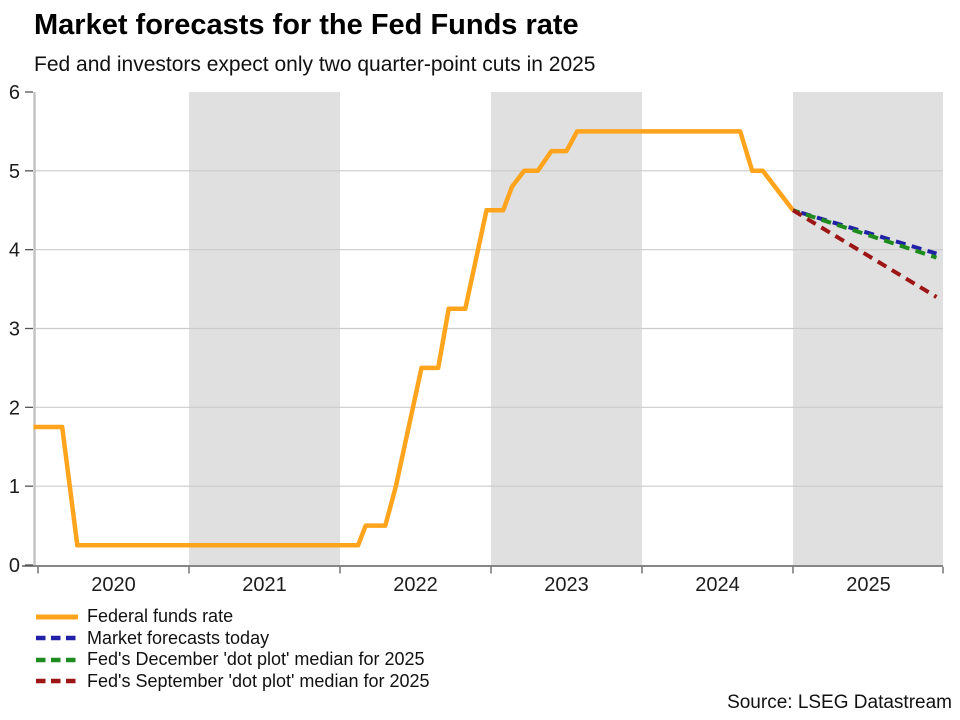 The image size is (960, 720). I want to click on september-dot-plot-line-sample, so click(57, 681).